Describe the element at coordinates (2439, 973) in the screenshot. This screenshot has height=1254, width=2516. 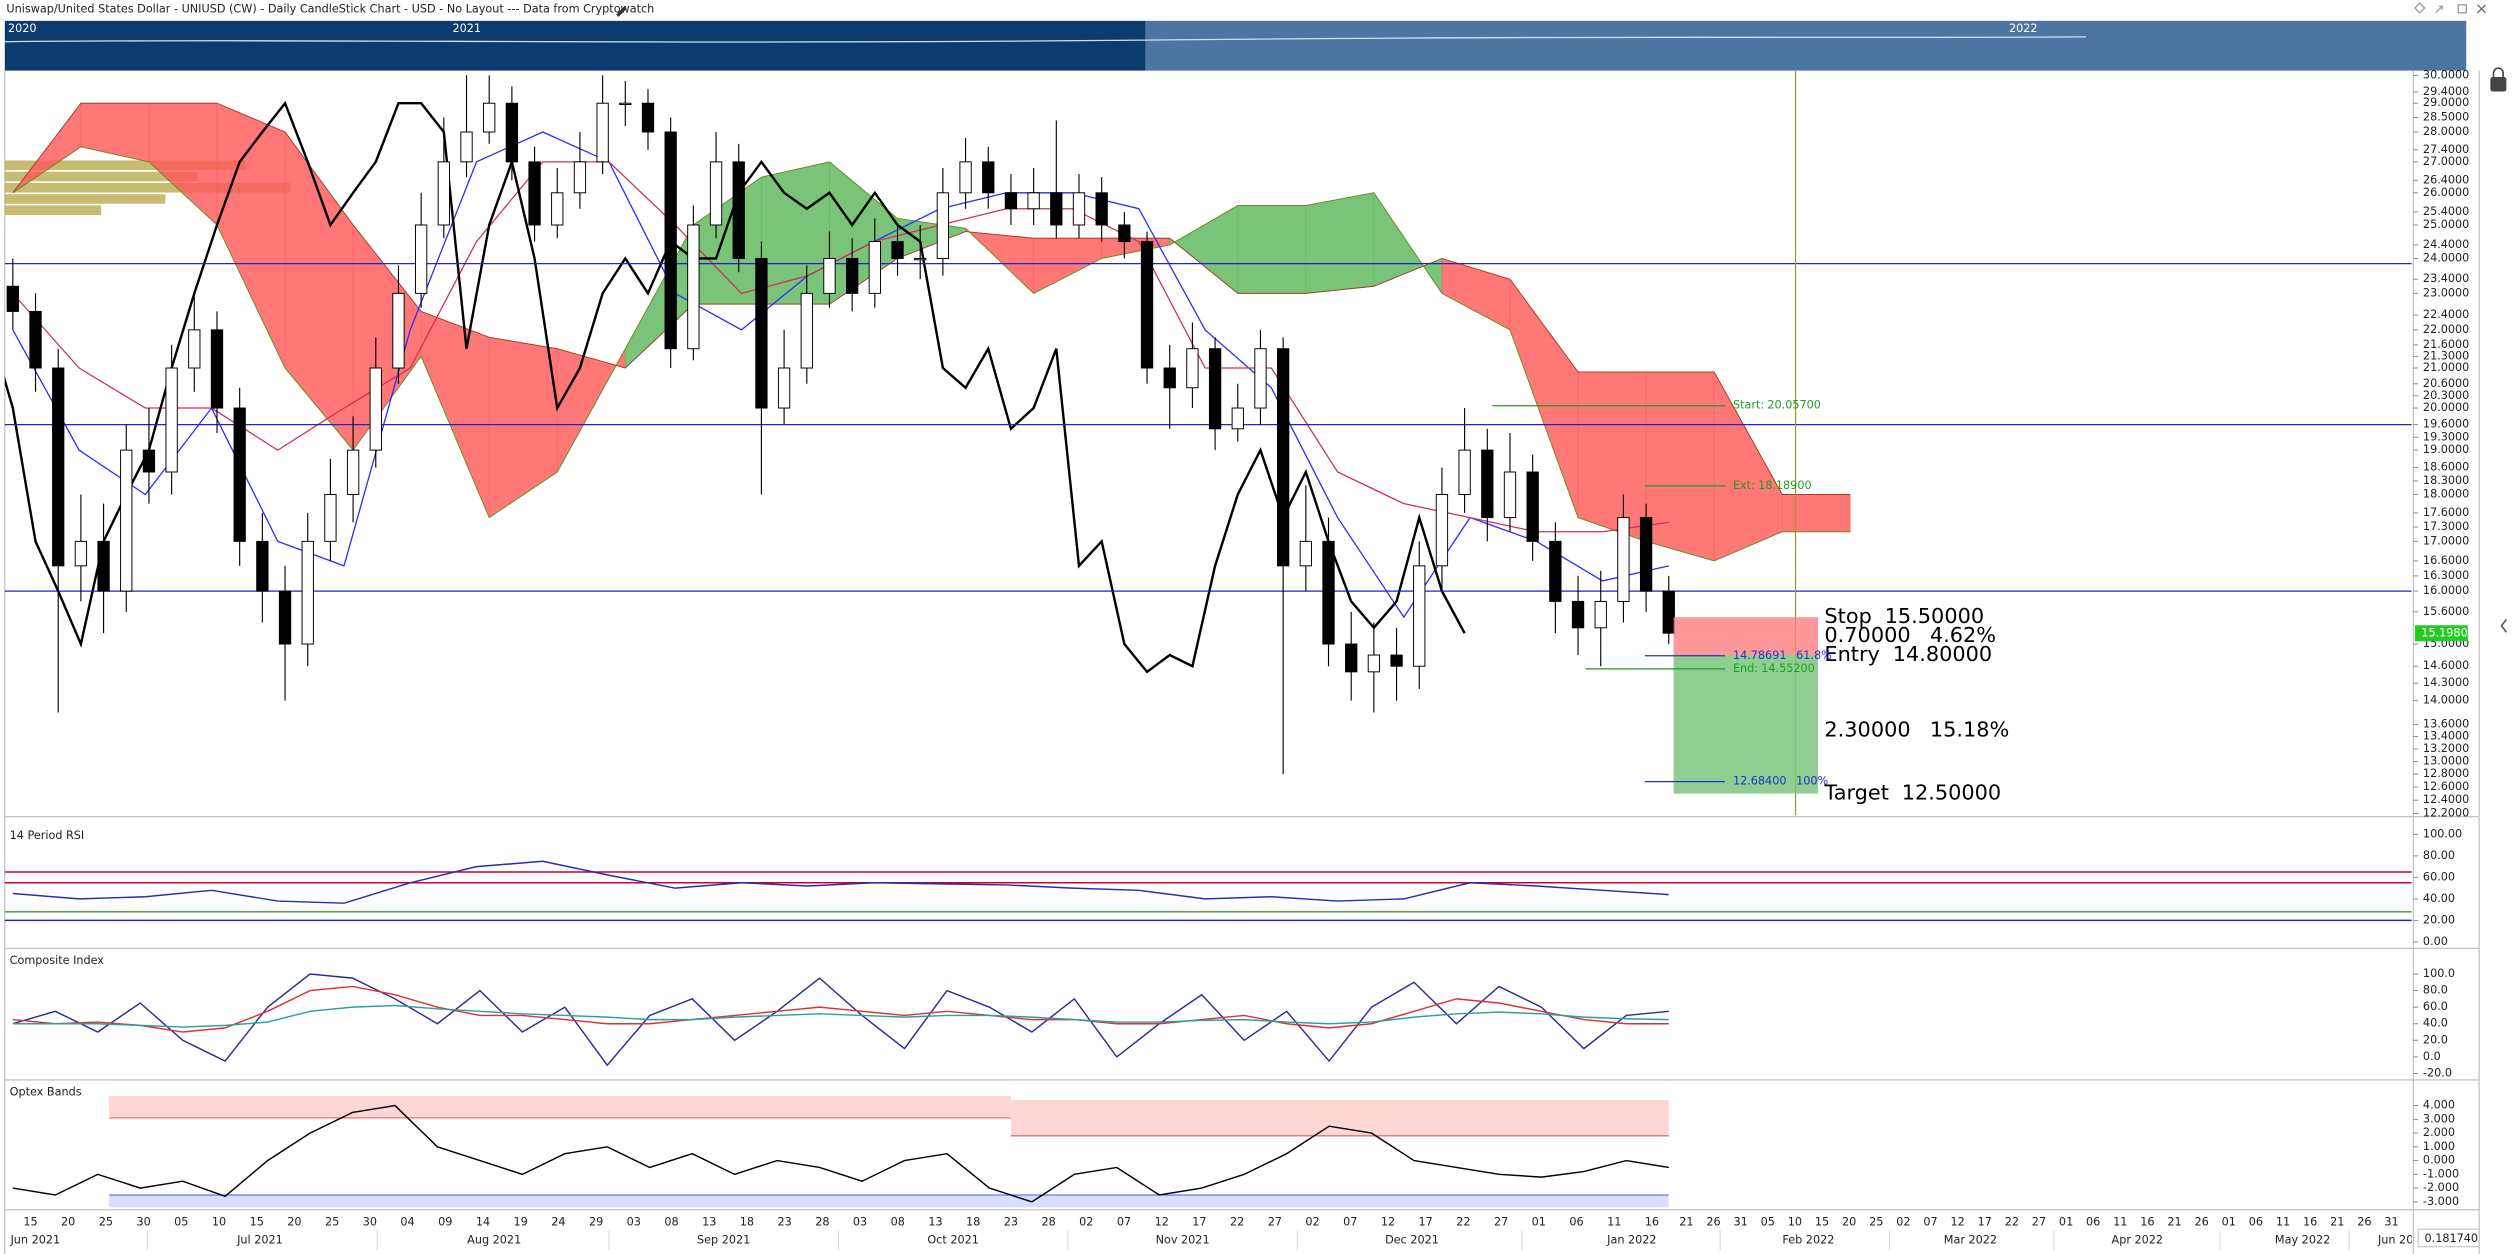
I see `y-tick-label: 100.0` at that location.